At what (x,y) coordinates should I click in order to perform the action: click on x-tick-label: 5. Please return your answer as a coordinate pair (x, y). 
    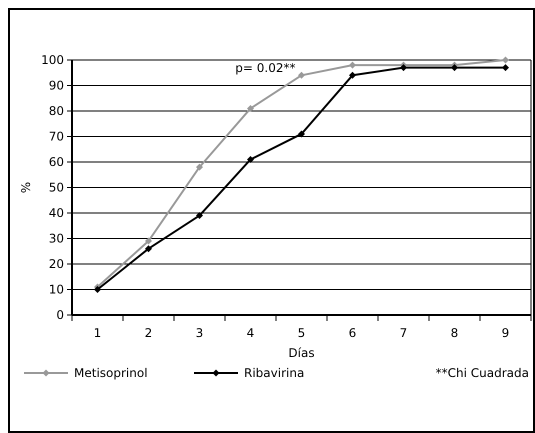
    Looking at the image, I should click on (302, 333).